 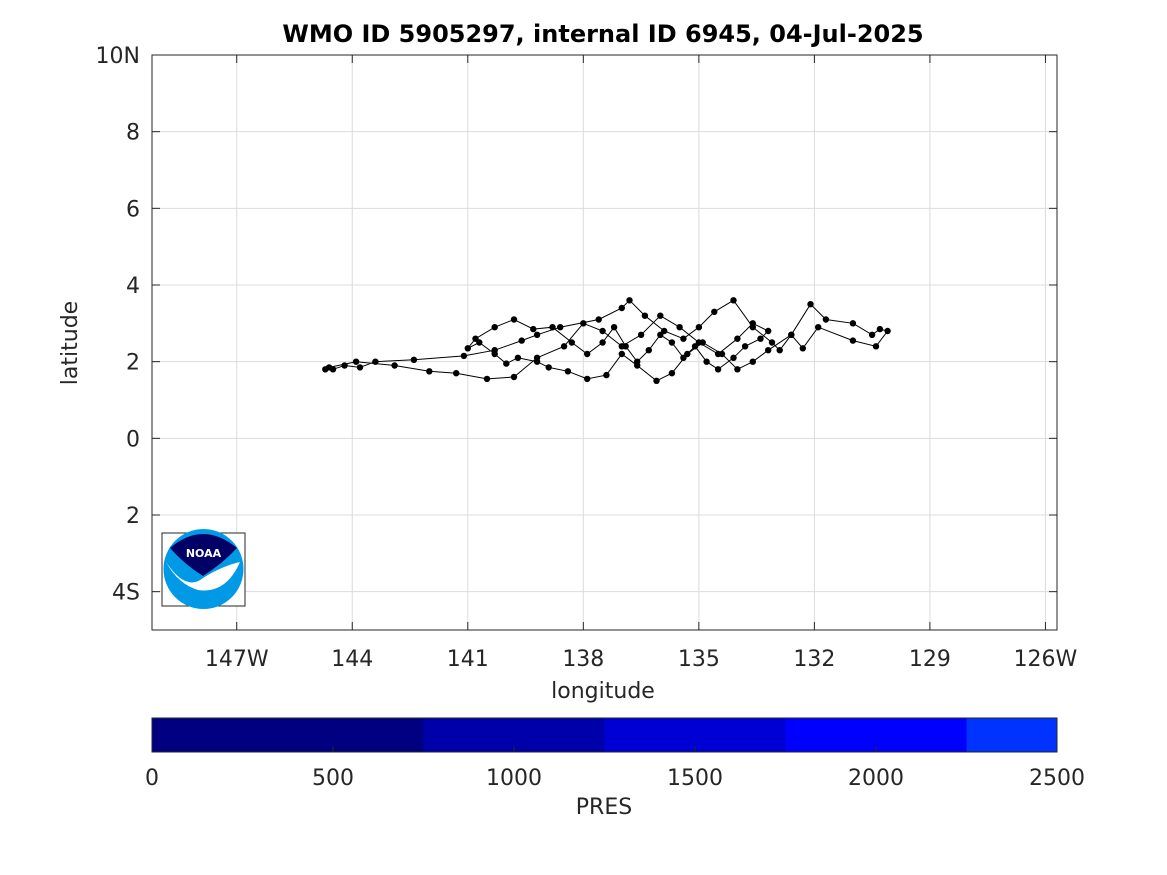 I want to click on trajectory-line, so click(x=607, y=340).